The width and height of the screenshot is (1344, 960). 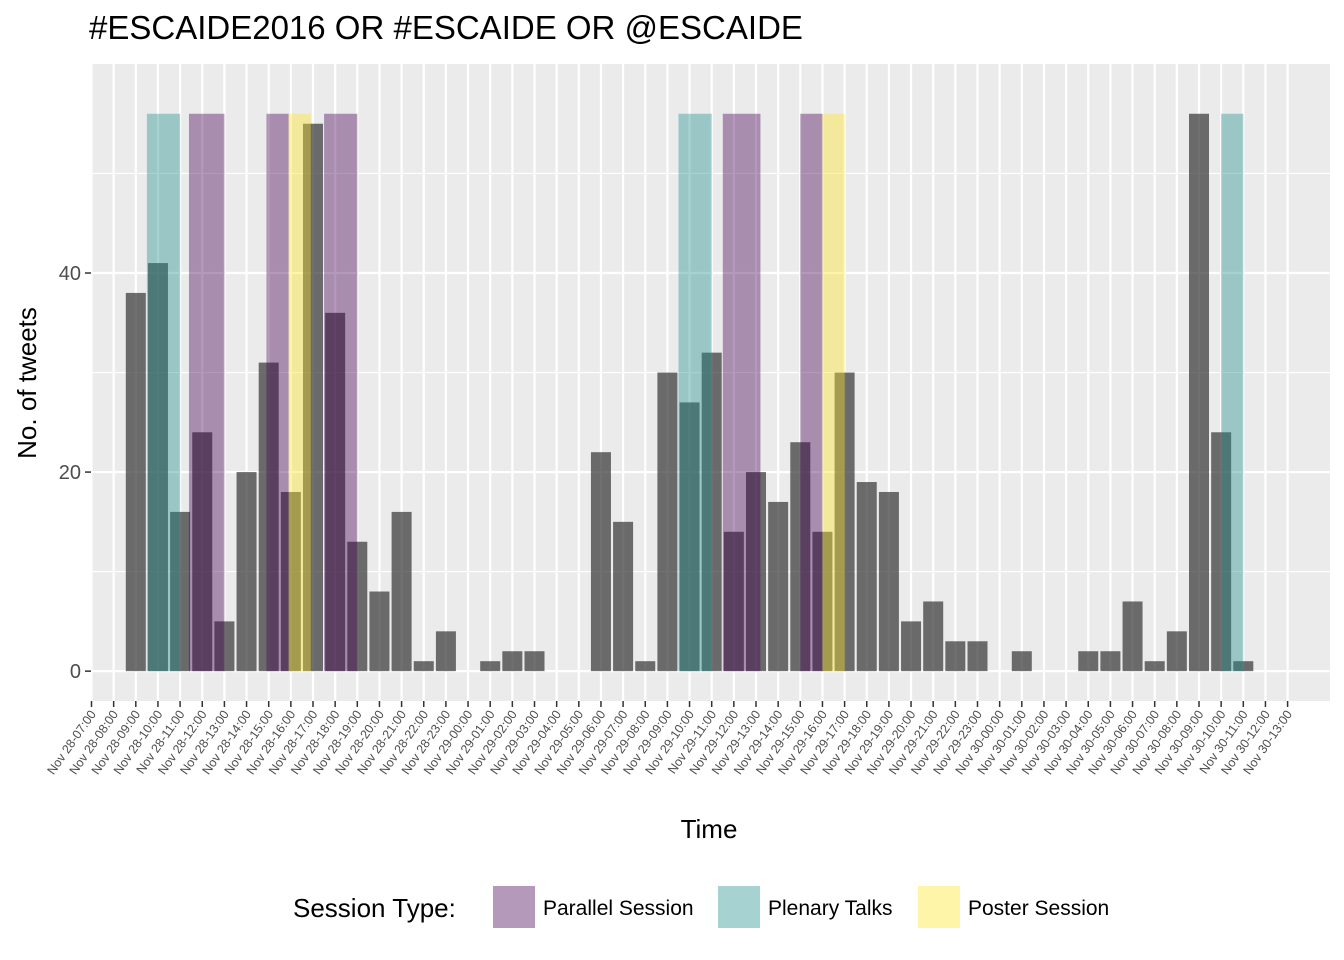 I want to click on legend-label: Poster Session, so click(x=1038, y=908).